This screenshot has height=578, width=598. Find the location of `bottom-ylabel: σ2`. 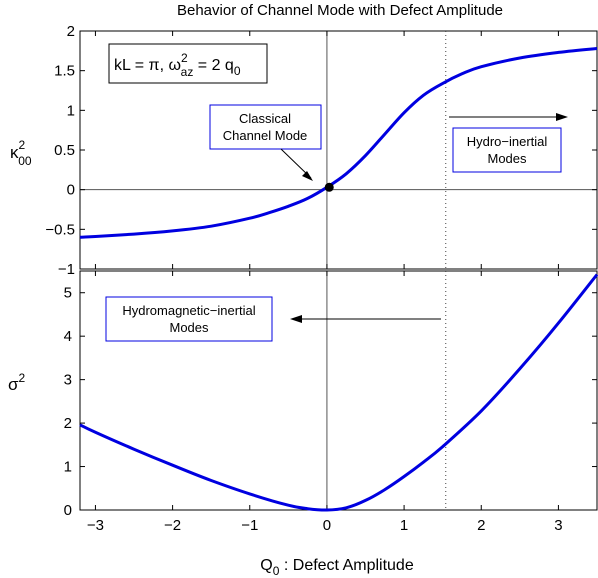

bottom-ylabel: σ2 is located at coordinates (17, 382).